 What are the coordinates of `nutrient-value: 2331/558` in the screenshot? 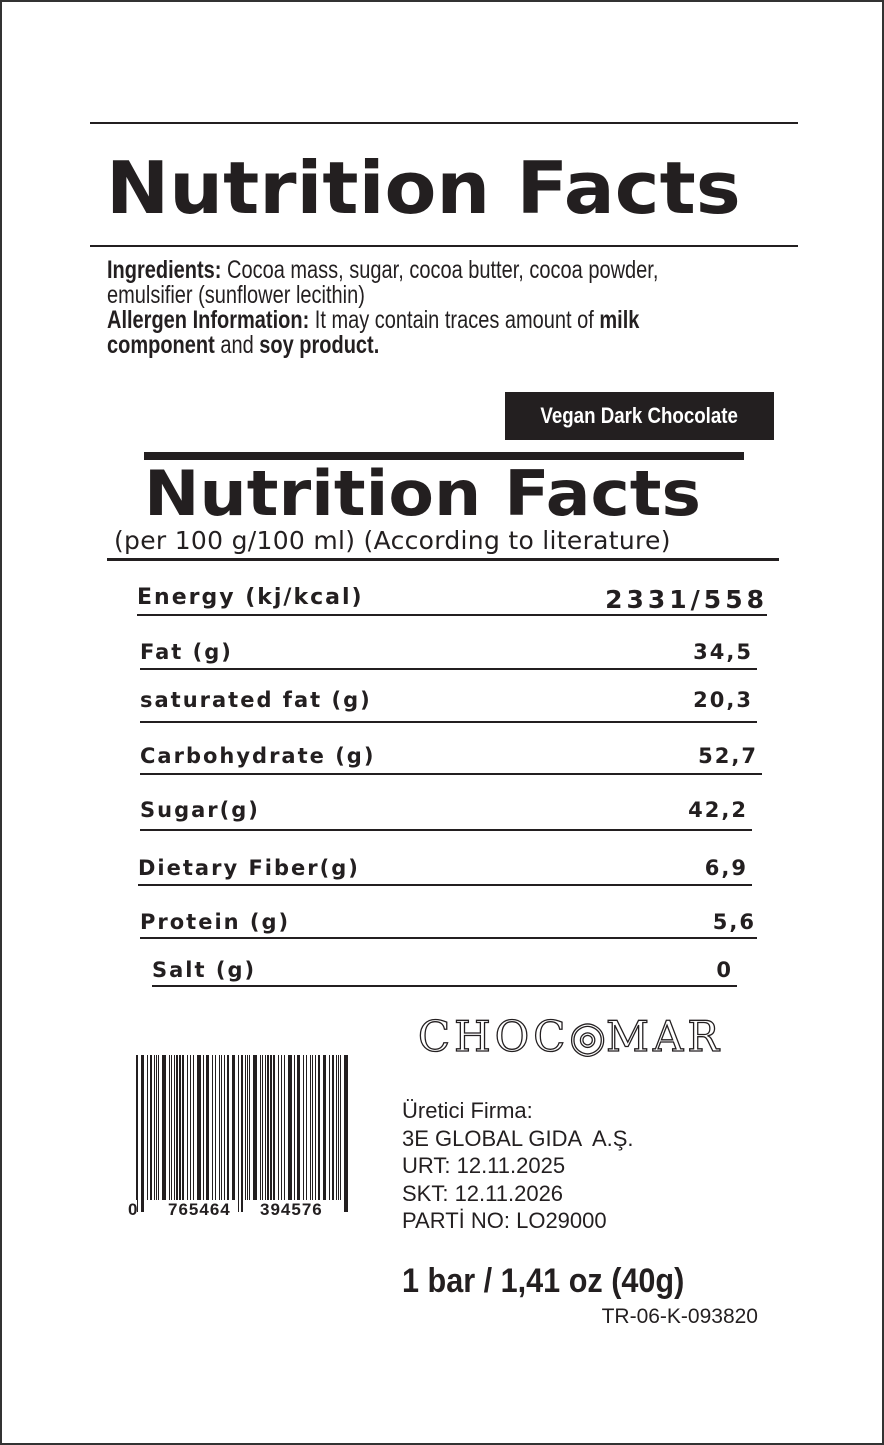 It's located at (686, 599).